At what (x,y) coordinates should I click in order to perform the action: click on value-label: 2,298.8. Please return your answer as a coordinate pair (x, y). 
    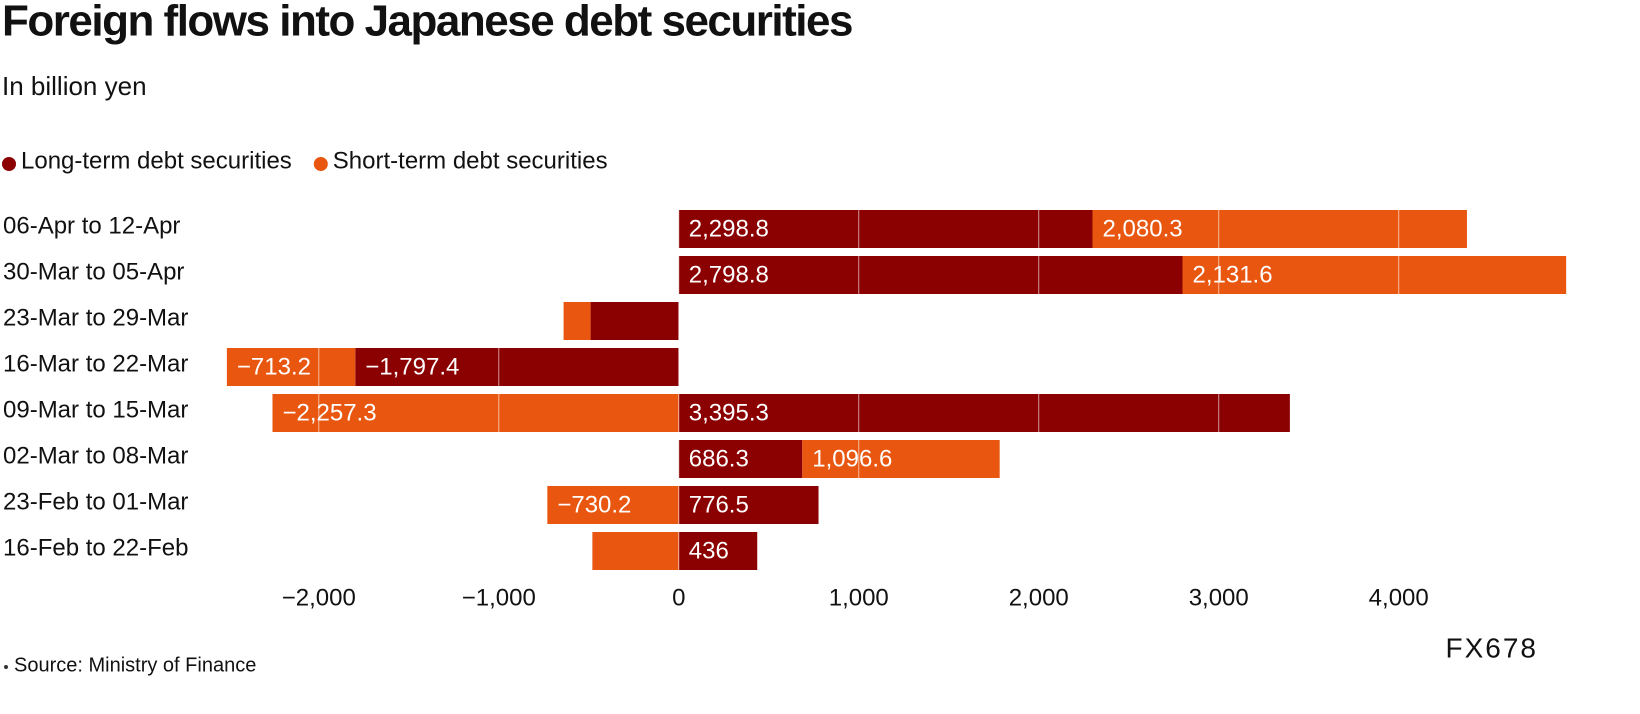
    Looking at the image, I should click on (729, 228).